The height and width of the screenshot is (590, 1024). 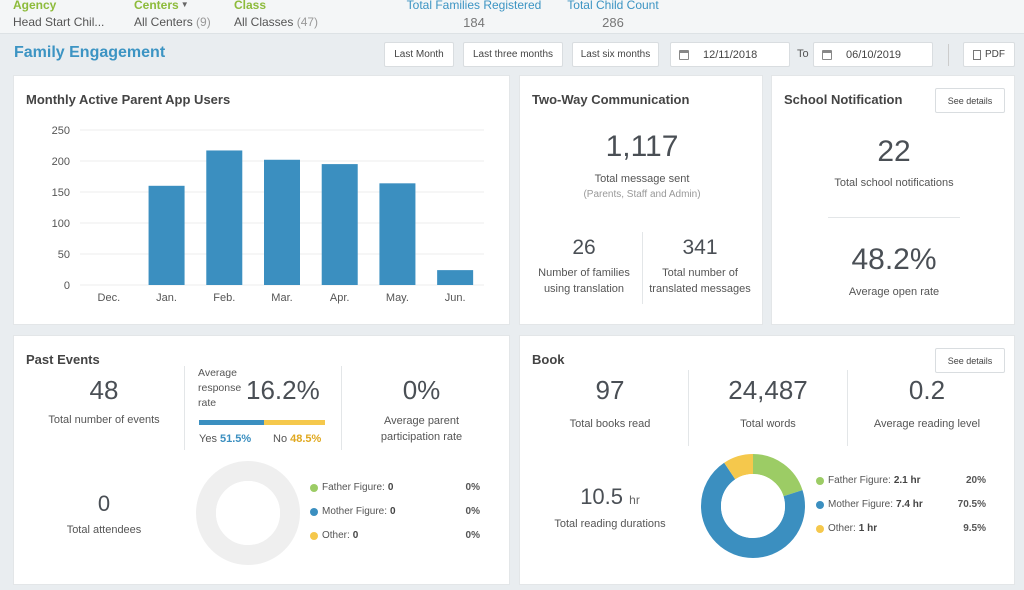 What do you see at coordinates (584, 289) in the screenshot?
I see `families-translation-label-line: using translation` at bounding box center [584, 289].